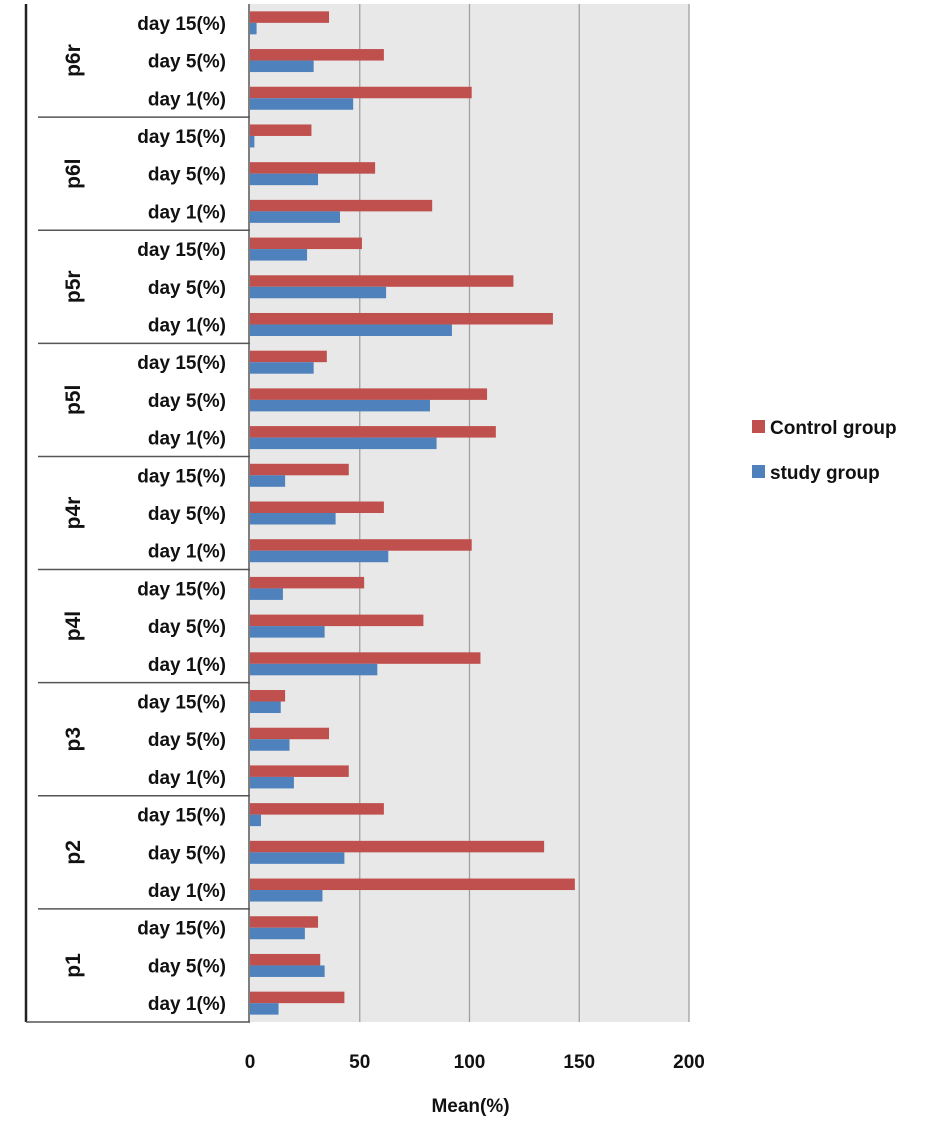 The height and width of the screenshot is (1122, 937). Describe the element at coordinates (73, 286) in the screenshot. I see `group-label-p5r: p5r` at that location.